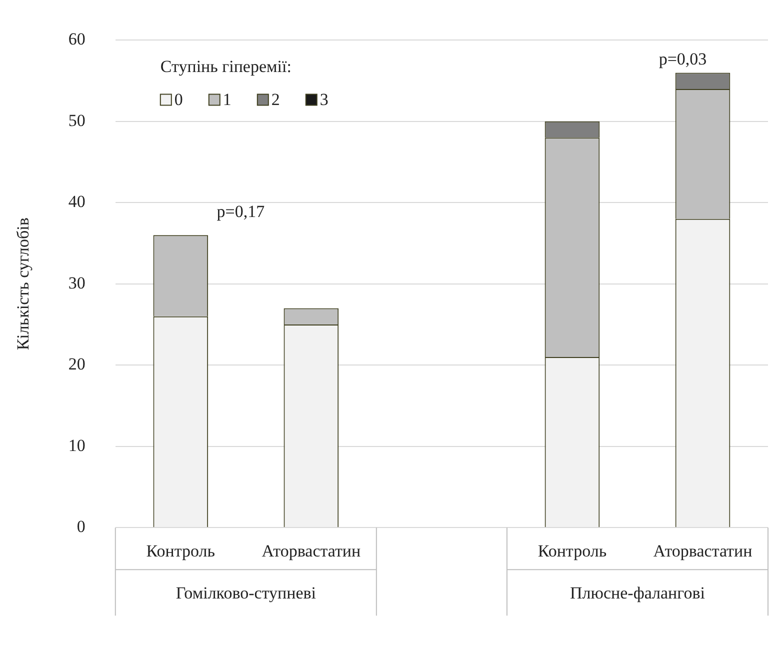 The height and width of the screenshot is (646, 773). What do you see at coordinates (275, 100) in the screenshot?
I see `legend-label: 2` at bounding box center [275, 100].